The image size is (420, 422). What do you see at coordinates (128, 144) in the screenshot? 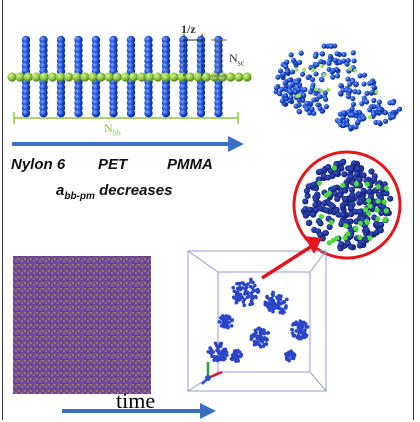
I see `polymer-trend-arrow` at bounding box center [128, 144].